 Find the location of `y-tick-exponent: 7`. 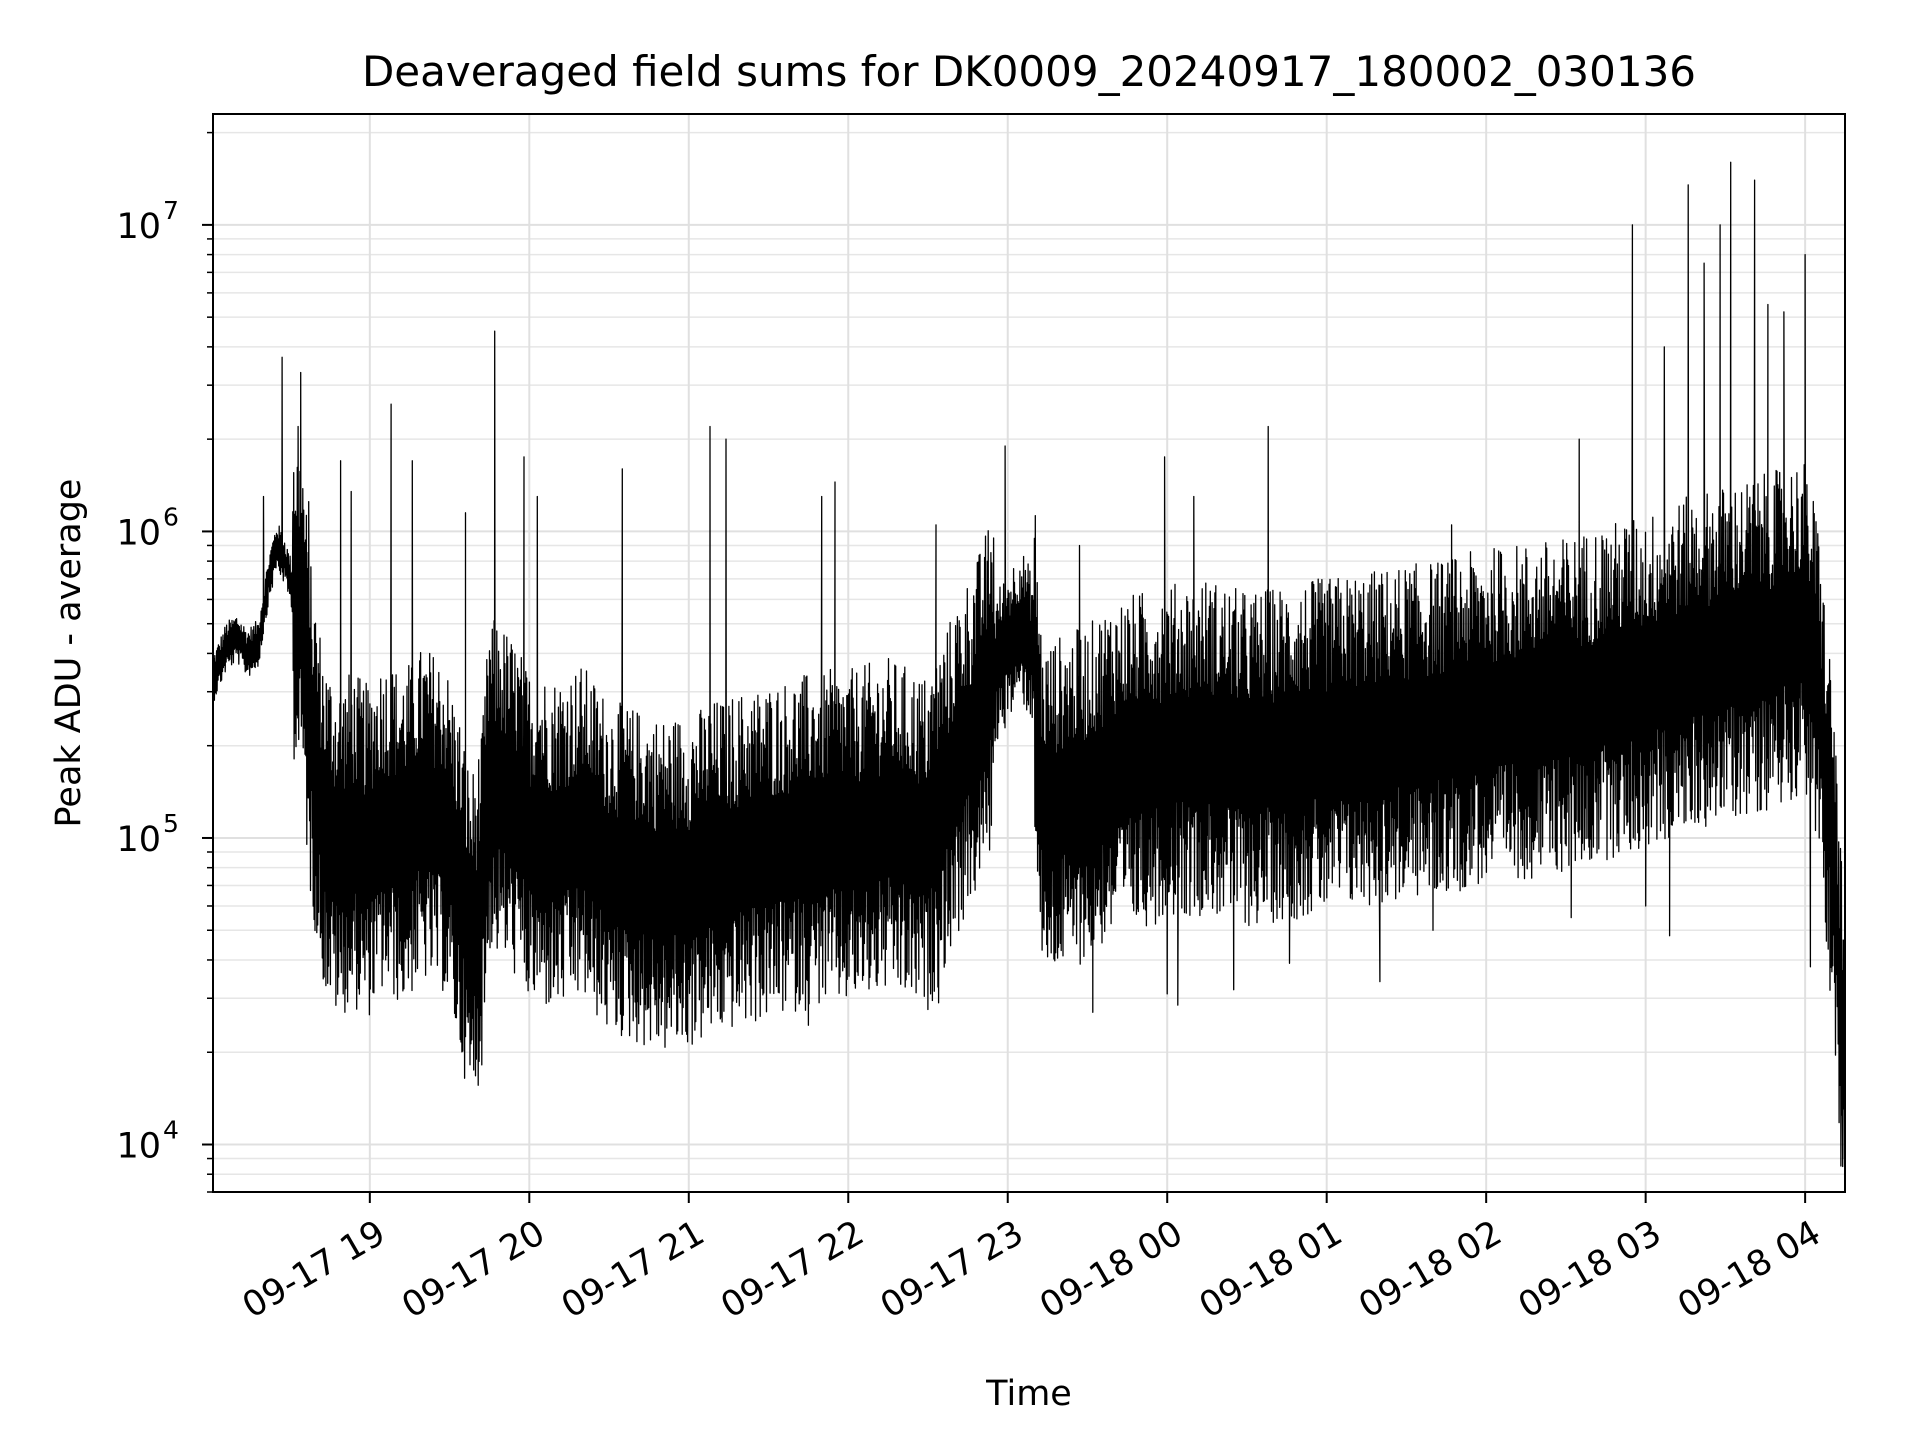

y-tick-exponent: 7 is located at coordinates (171, 210).